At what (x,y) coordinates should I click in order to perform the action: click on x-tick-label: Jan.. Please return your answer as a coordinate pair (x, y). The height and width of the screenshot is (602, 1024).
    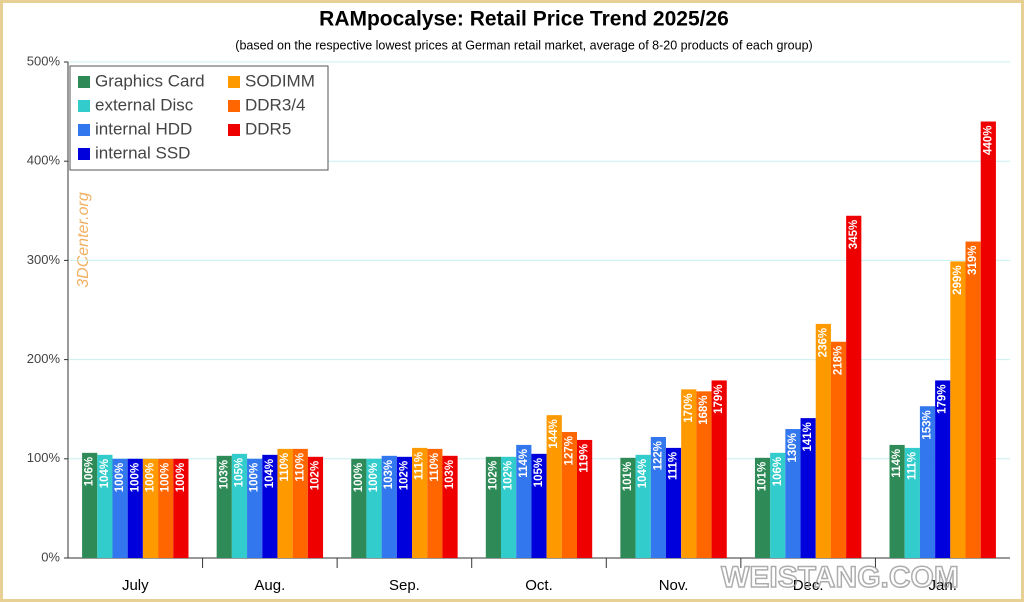
    Looking at the image, I should click on (943, 585).